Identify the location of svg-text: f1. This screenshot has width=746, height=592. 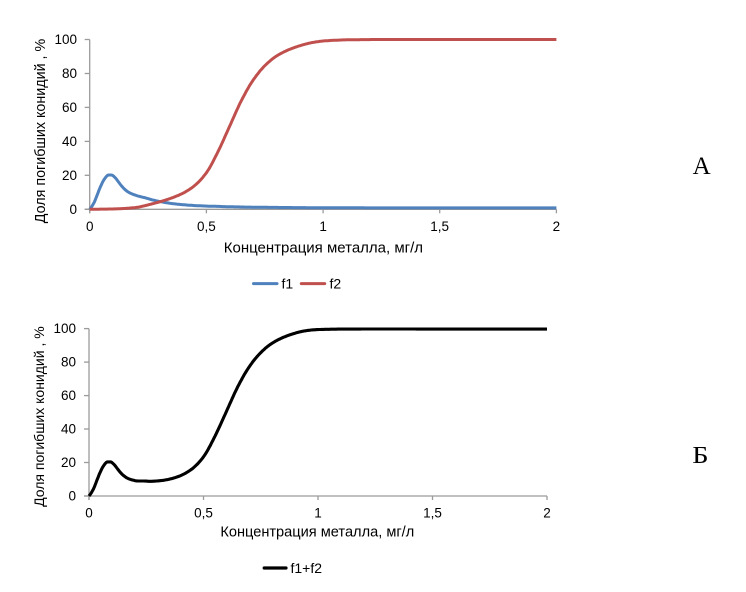
(288, 284).